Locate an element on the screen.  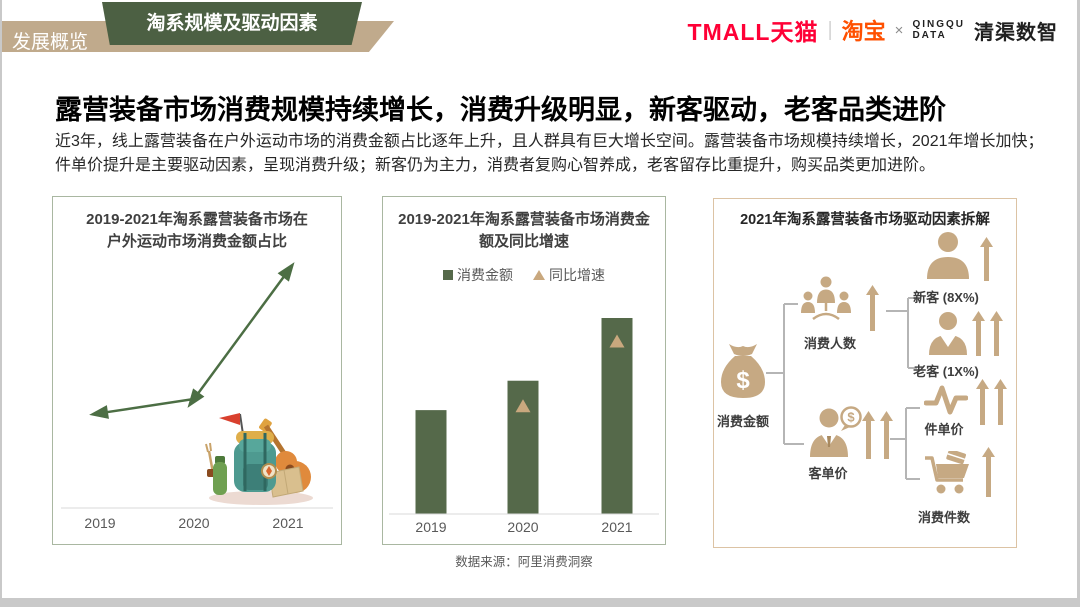
bar-chart-title: 2019-2021年淘系露营装备市场消费金 额及同比增速 is located at coordinates (524, 231).